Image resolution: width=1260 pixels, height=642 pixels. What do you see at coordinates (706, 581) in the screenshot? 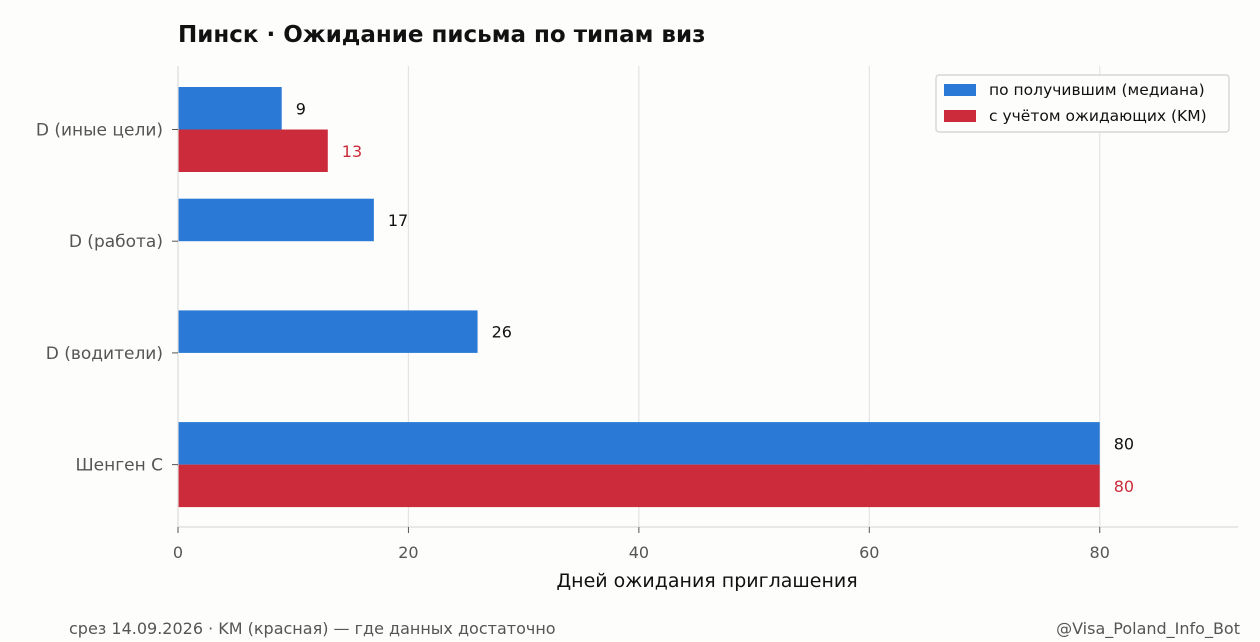
I see `x-axis-label: Дней ожидания приглашения` at bounding box center [706, 581].